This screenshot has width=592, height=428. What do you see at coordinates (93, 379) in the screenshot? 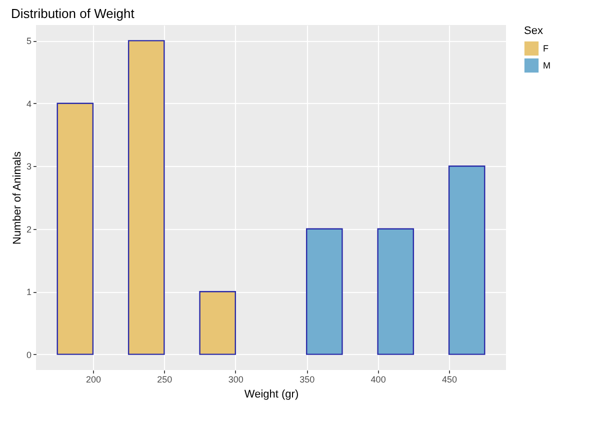
I see `x-tick-label: 200` at bounding box center [93, 379].